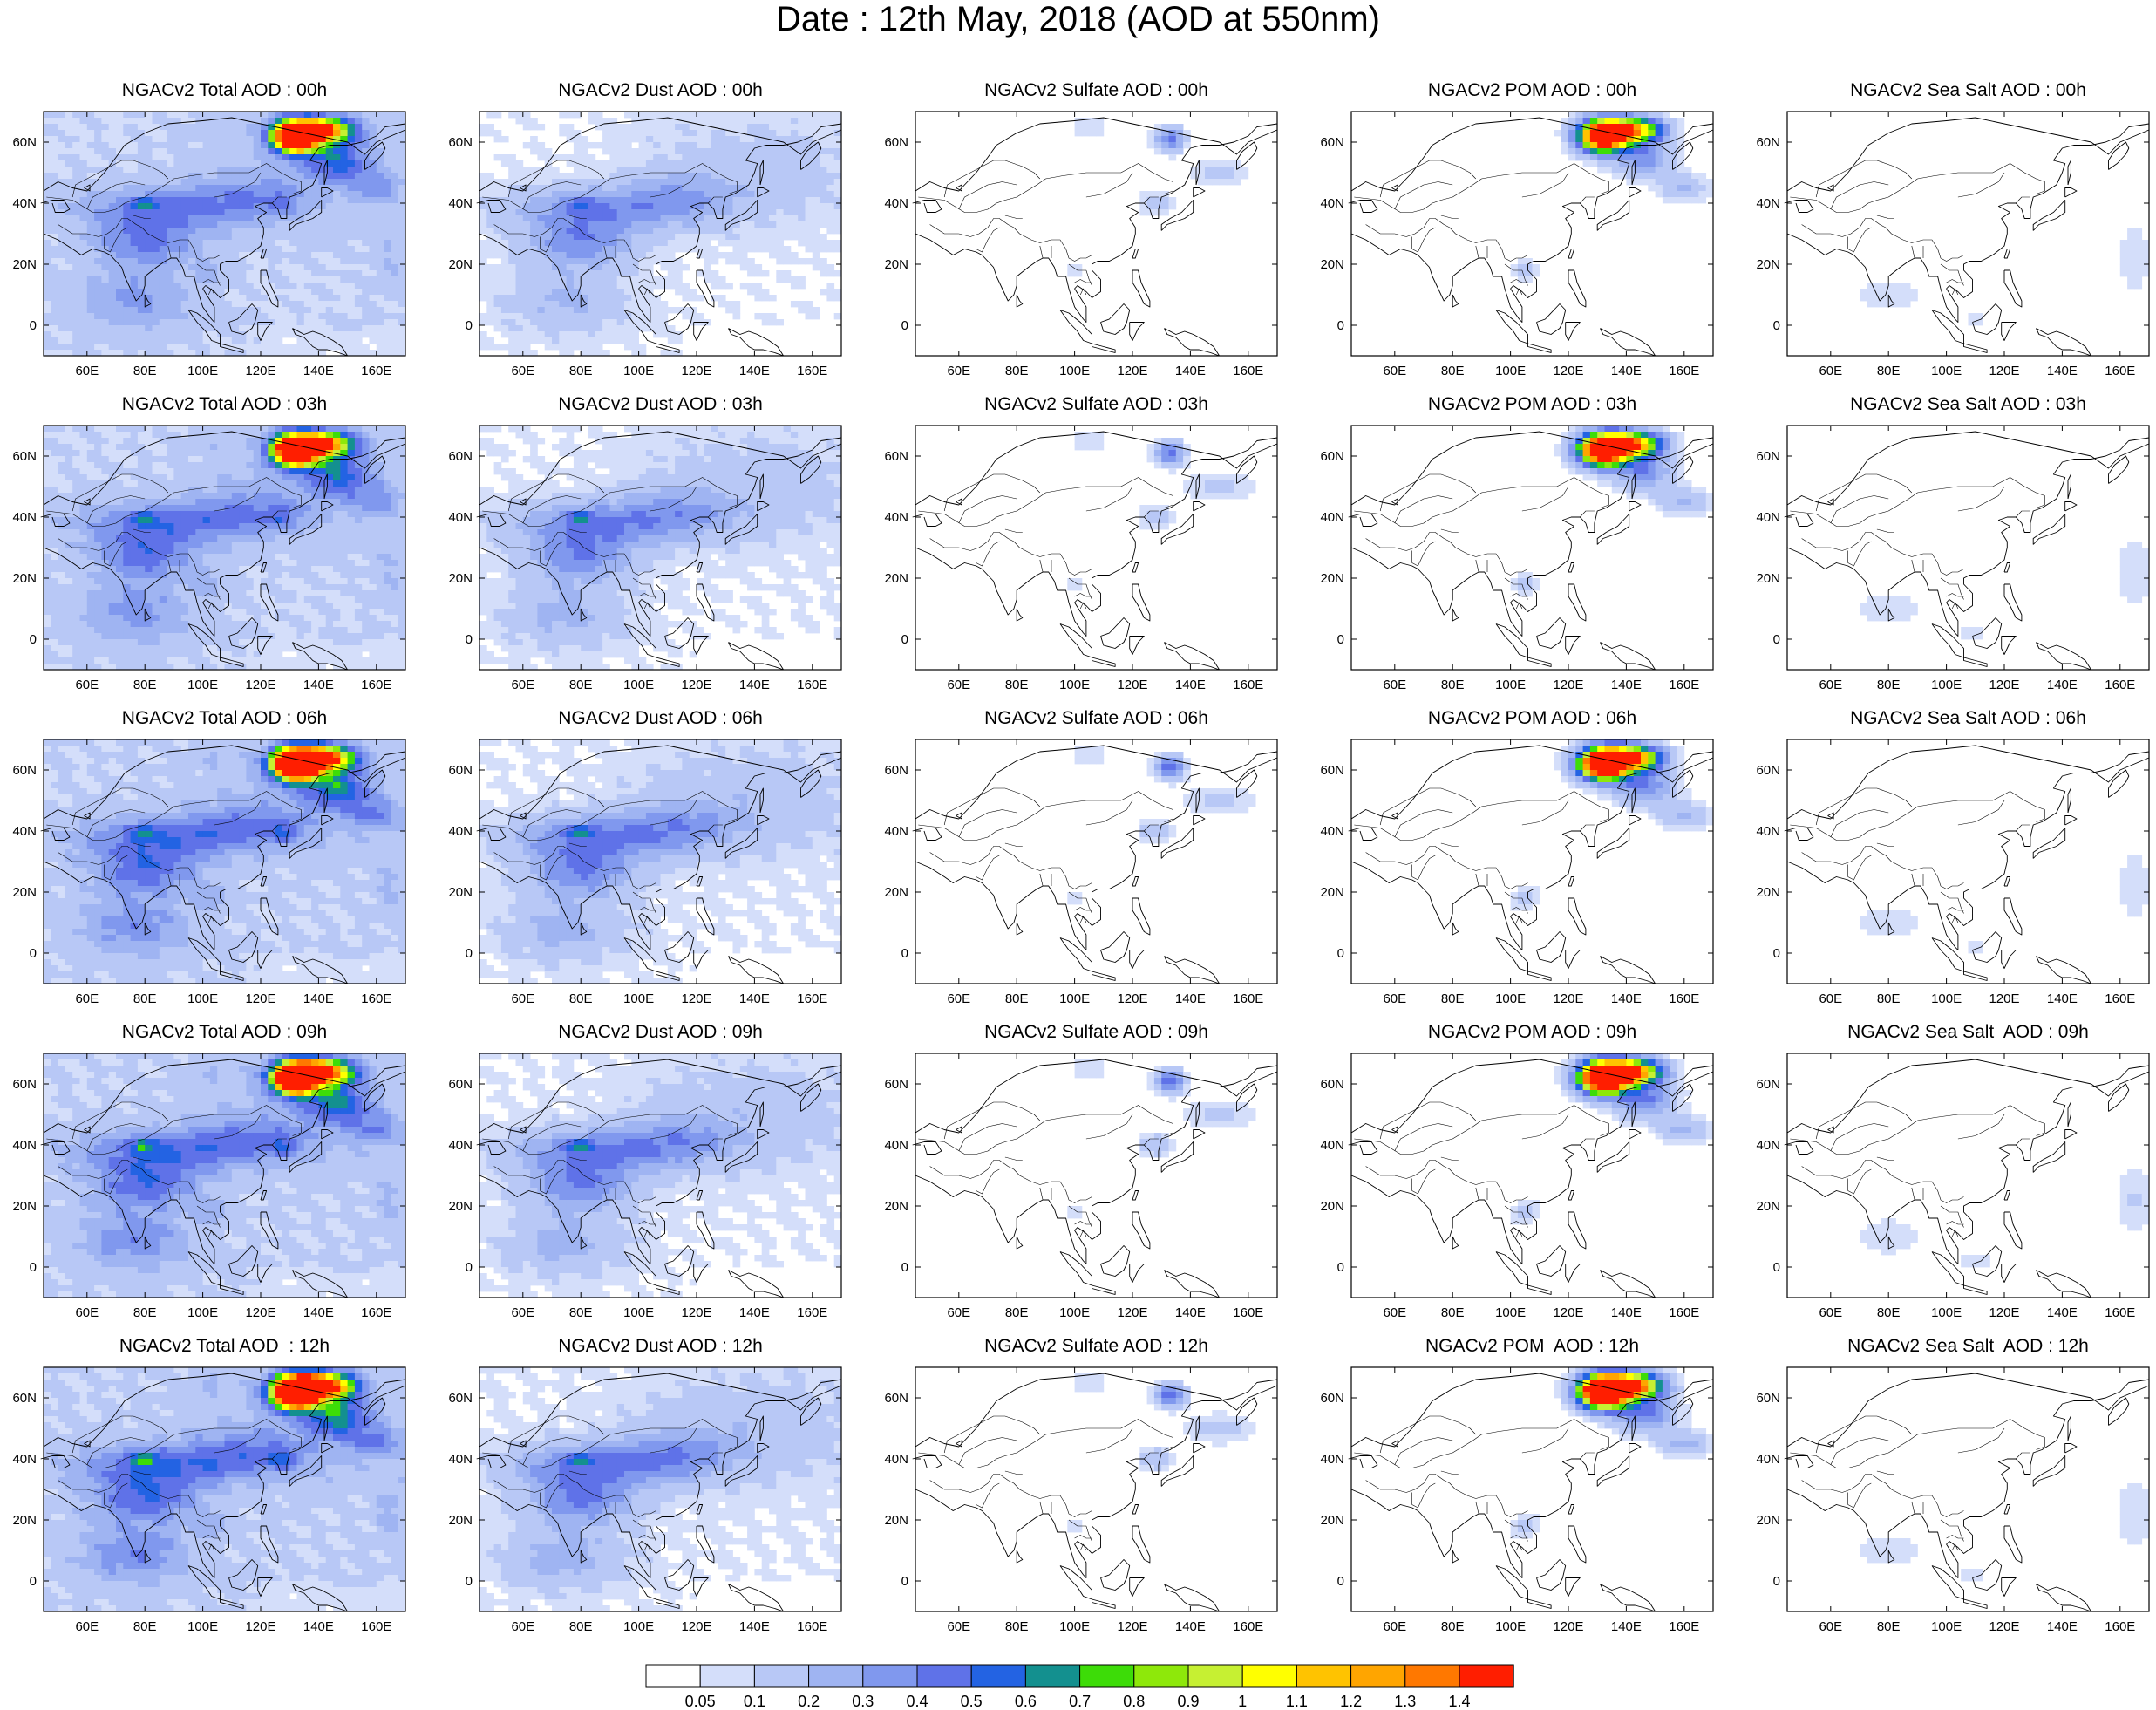  Describe the element at coordinates (660, 1347) in the screenshot. I see `panel-title: NGACv2 Dust AOD : 12h` at that location.